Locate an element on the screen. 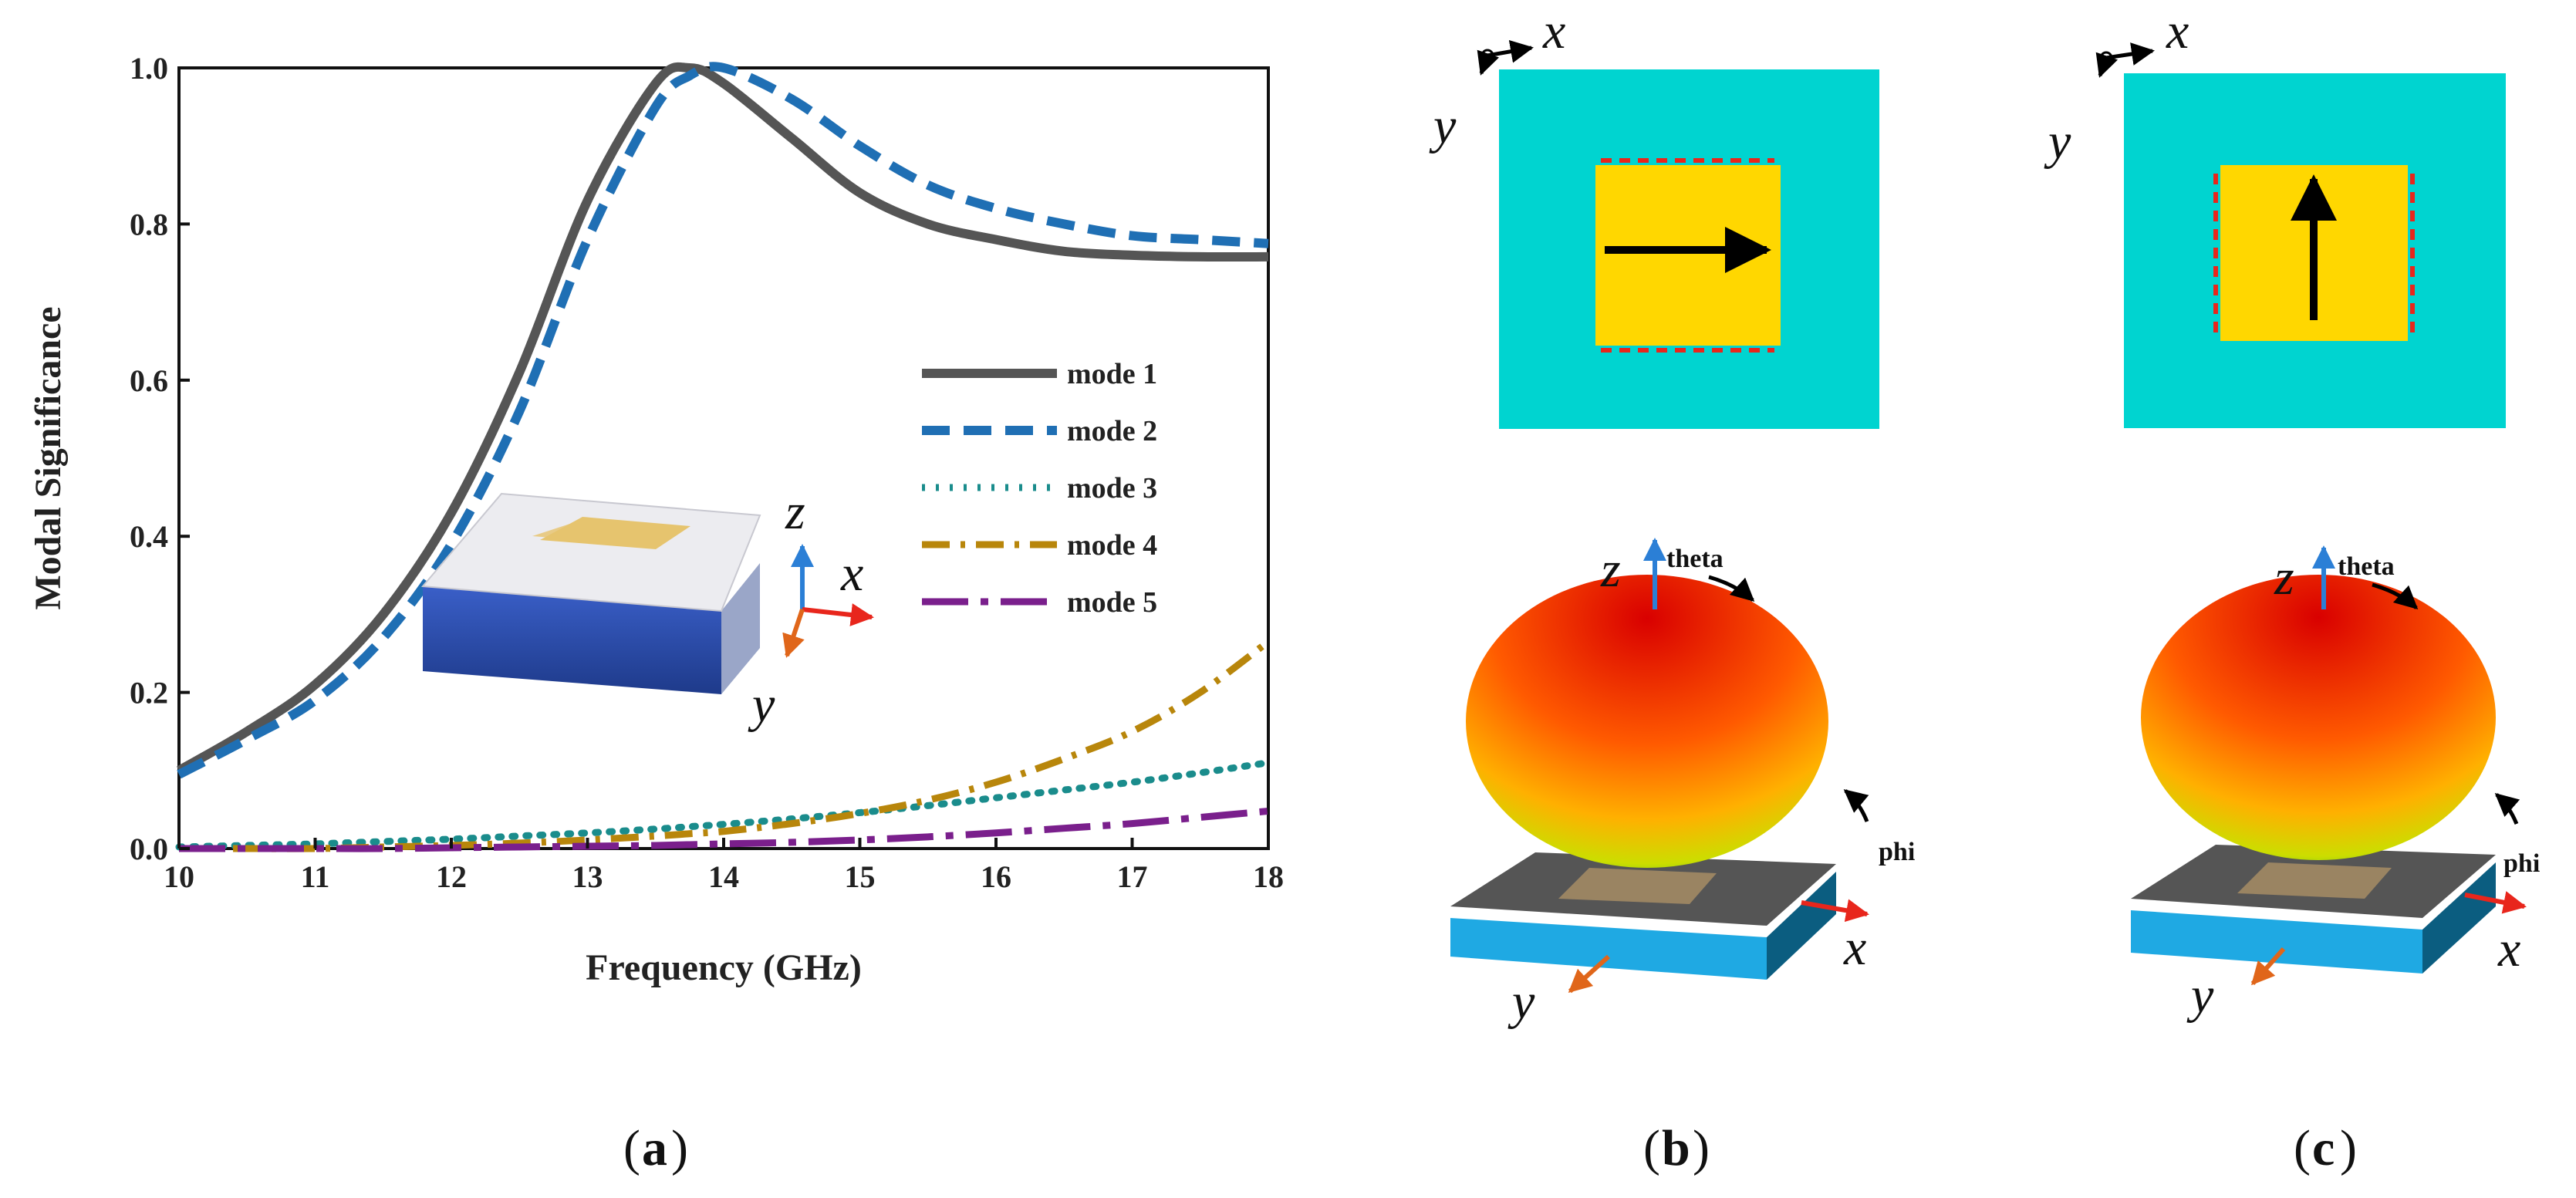 The image size is (2576, 1198). panel-caption-b: ( b ) is located at coordinates (1677, 1148).